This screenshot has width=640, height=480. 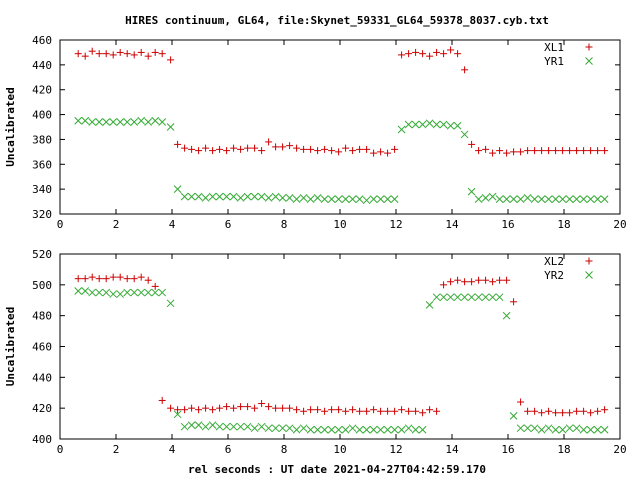 I want to click on x-tick-label: 18, so click(x=563, y=224).